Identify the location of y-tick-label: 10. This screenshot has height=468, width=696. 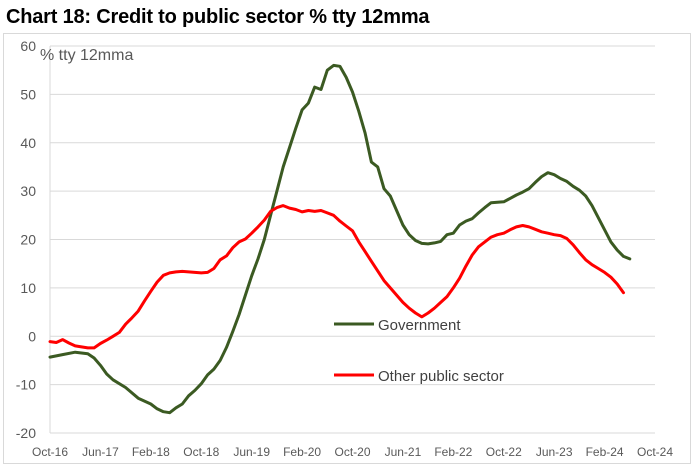
(28, 288).